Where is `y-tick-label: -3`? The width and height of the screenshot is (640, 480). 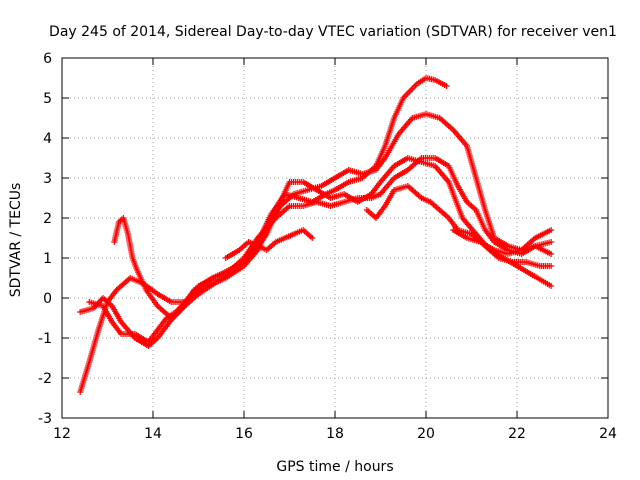
y-tick-label: -3 is located at coordinates (45, 419).